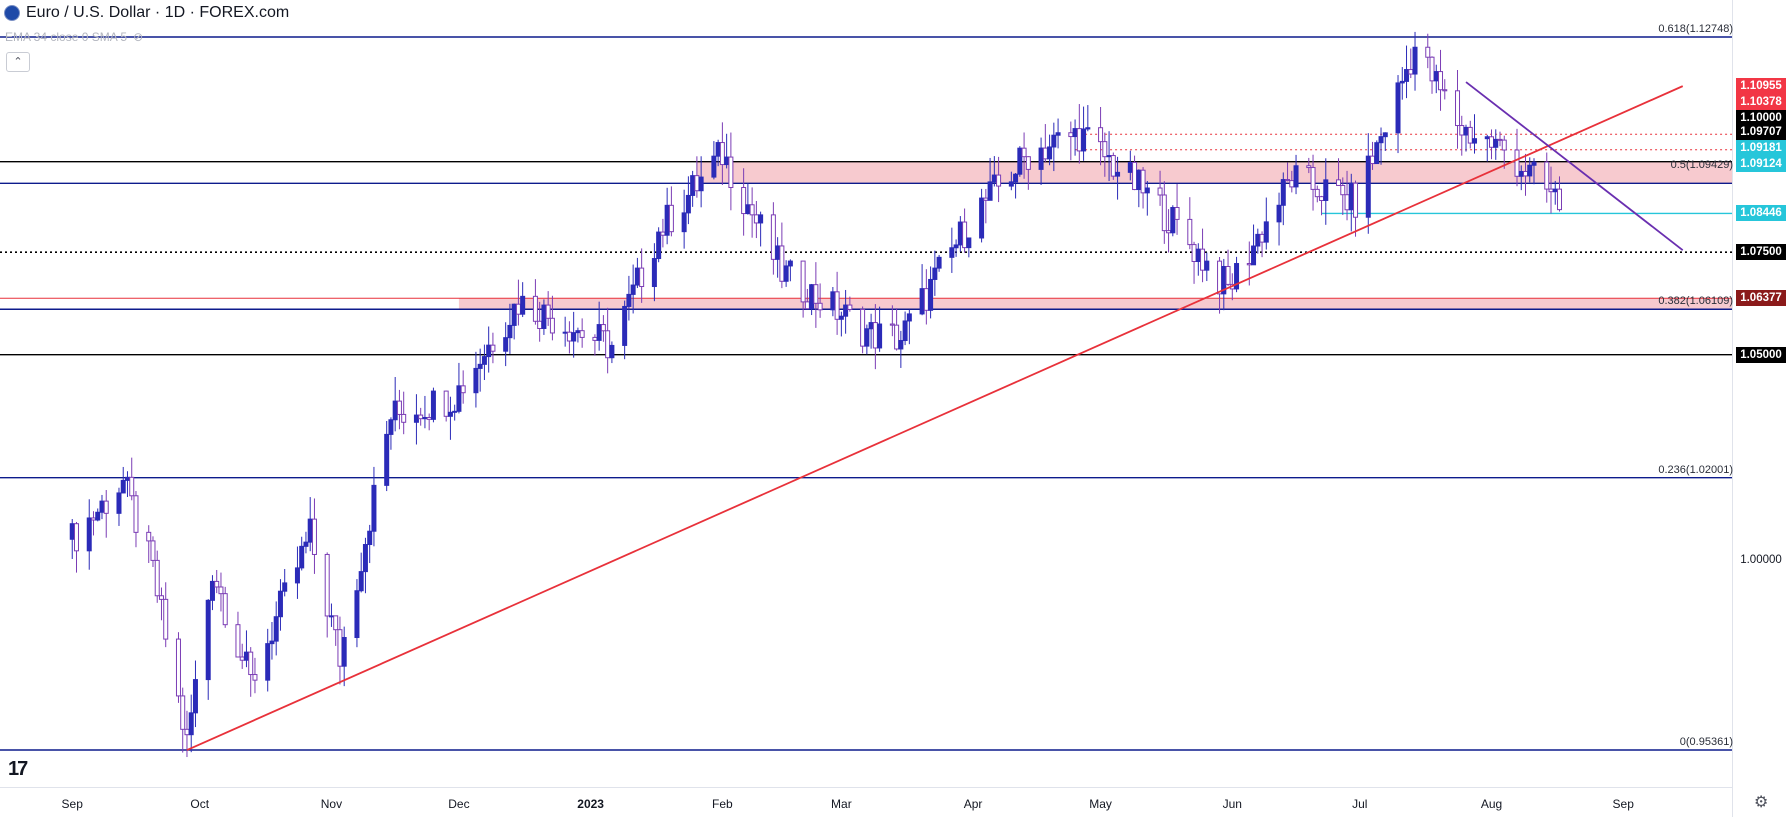 This screenshot has width=1791, height=817. Describe the element at coordinates (1761, 132) in the screenshot. I see `price-tag: 1.09707` at that location.